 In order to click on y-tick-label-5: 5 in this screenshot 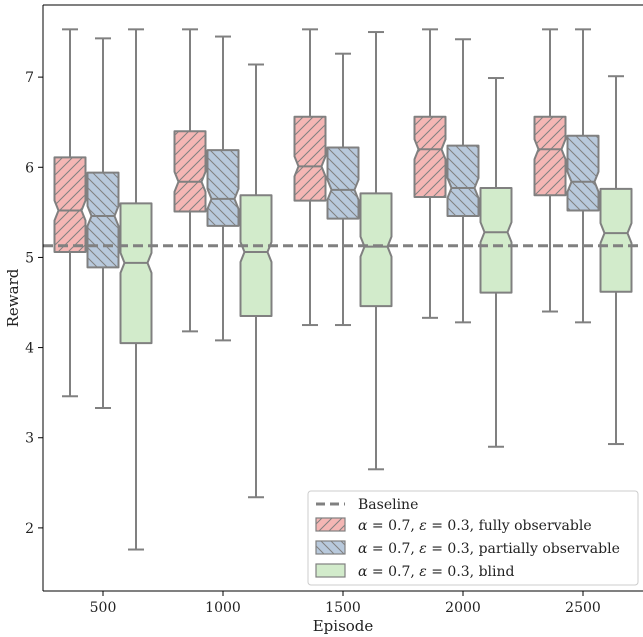, I will do `click(29, 258)`.